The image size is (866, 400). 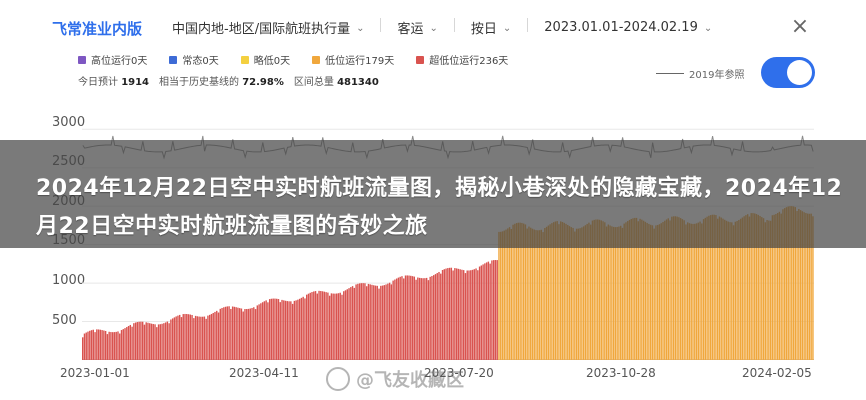 I want to click on filter-passenger-label: 客运, so click(x=410, y=29).